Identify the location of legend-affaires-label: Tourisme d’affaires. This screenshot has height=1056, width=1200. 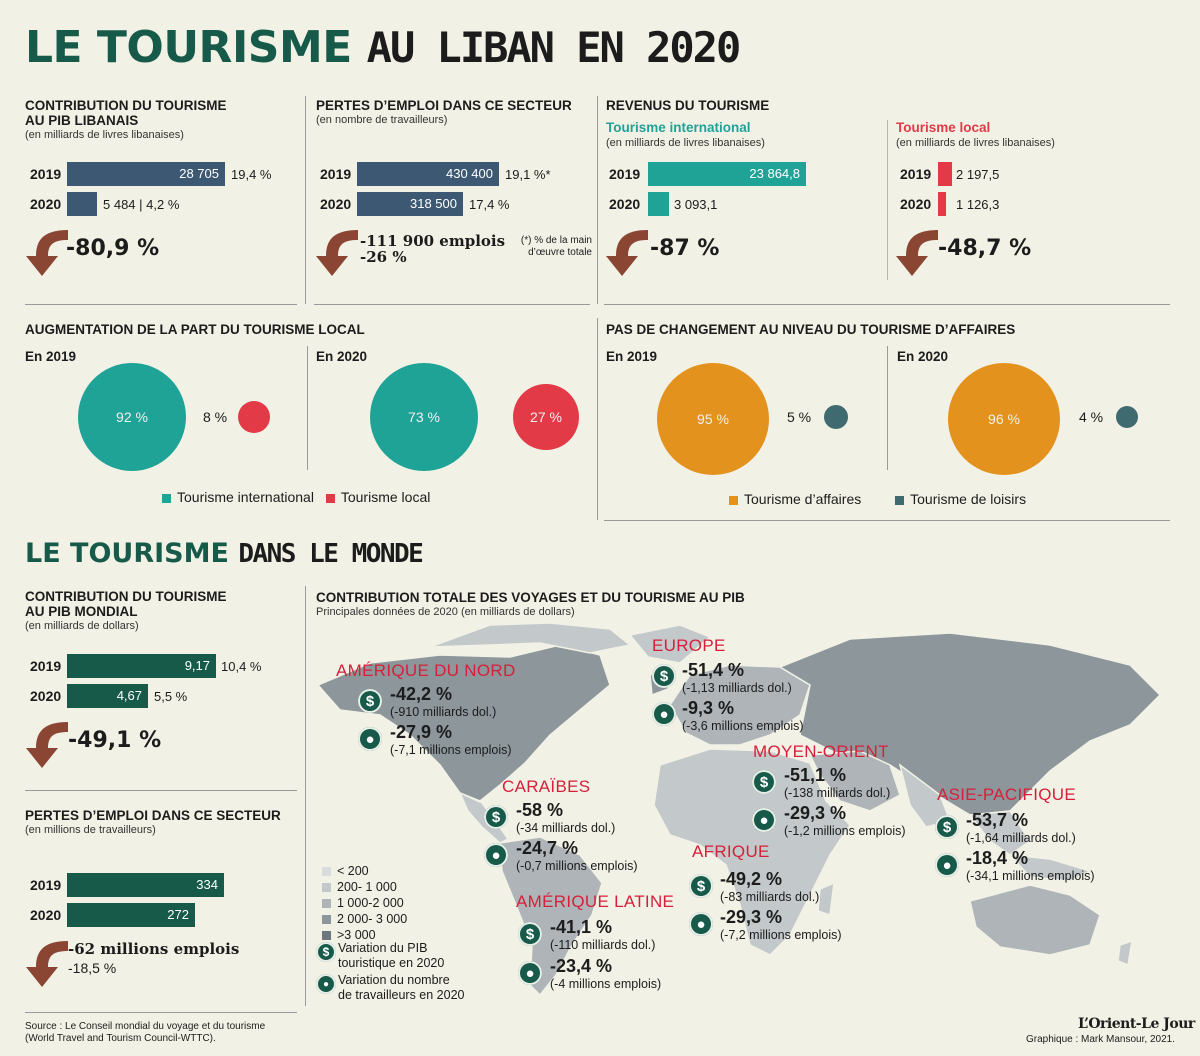
(803, 499).